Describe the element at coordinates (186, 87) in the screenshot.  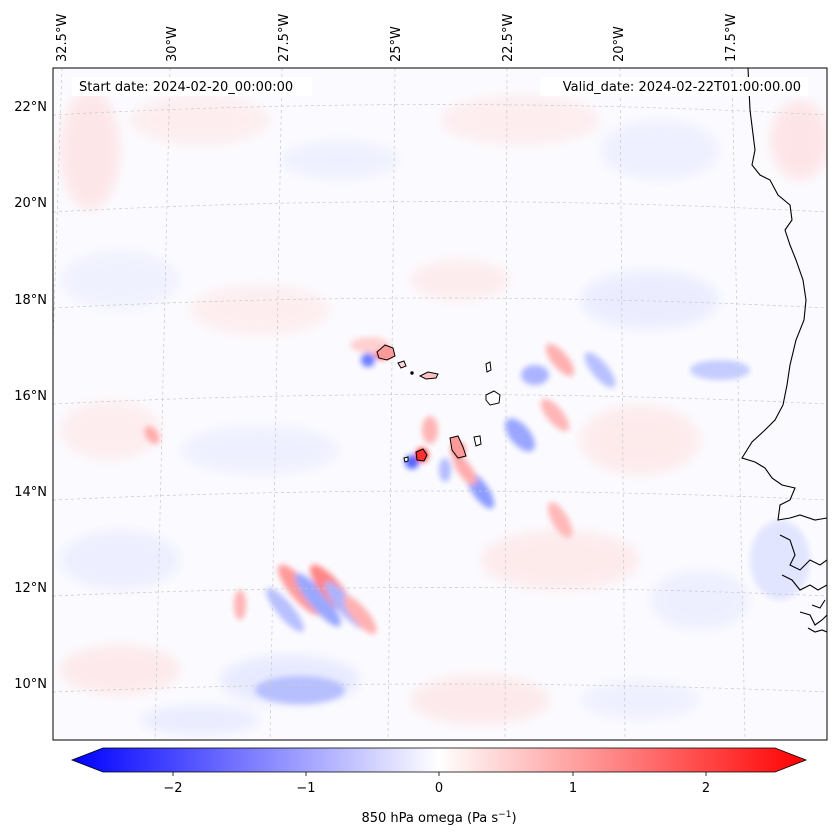
I see `start-date-label: Start date: 2024-02-20_00:00:00` at that location.